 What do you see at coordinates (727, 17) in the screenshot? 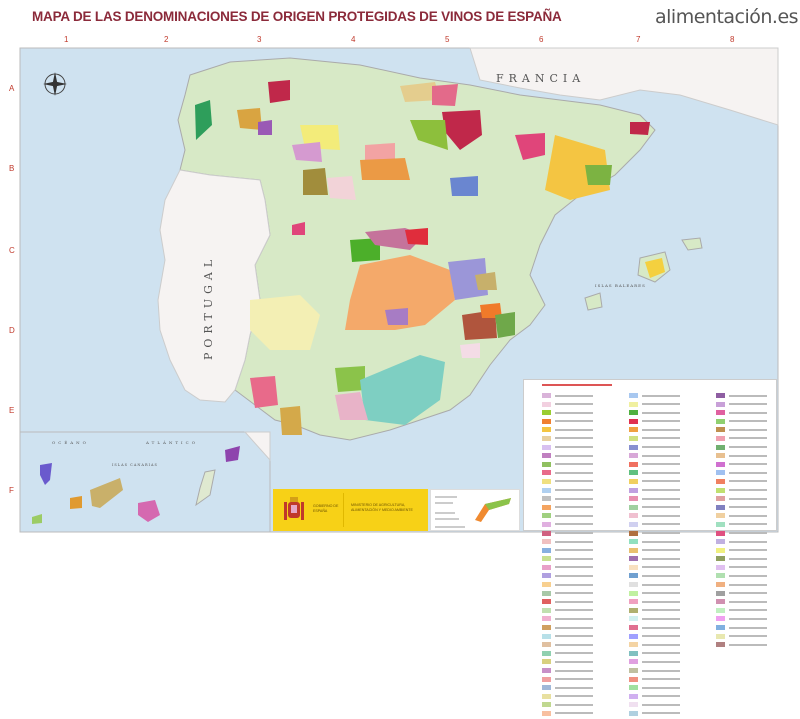
I see `alimentacion-logo: alimentación.es` at bounding box center [727, 17].